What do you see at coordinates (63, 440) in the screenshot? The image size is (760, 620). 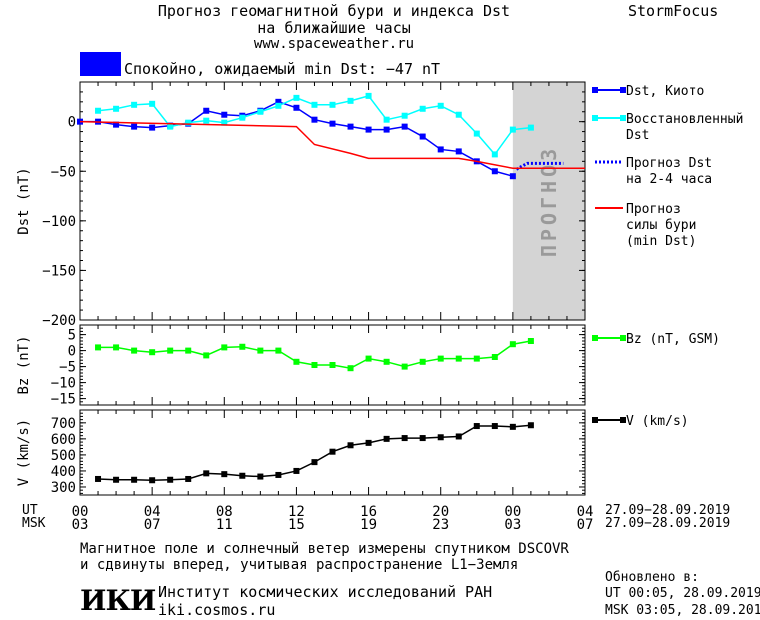 I see `v-ytick-label: 600` at bounding box center [63, 440].